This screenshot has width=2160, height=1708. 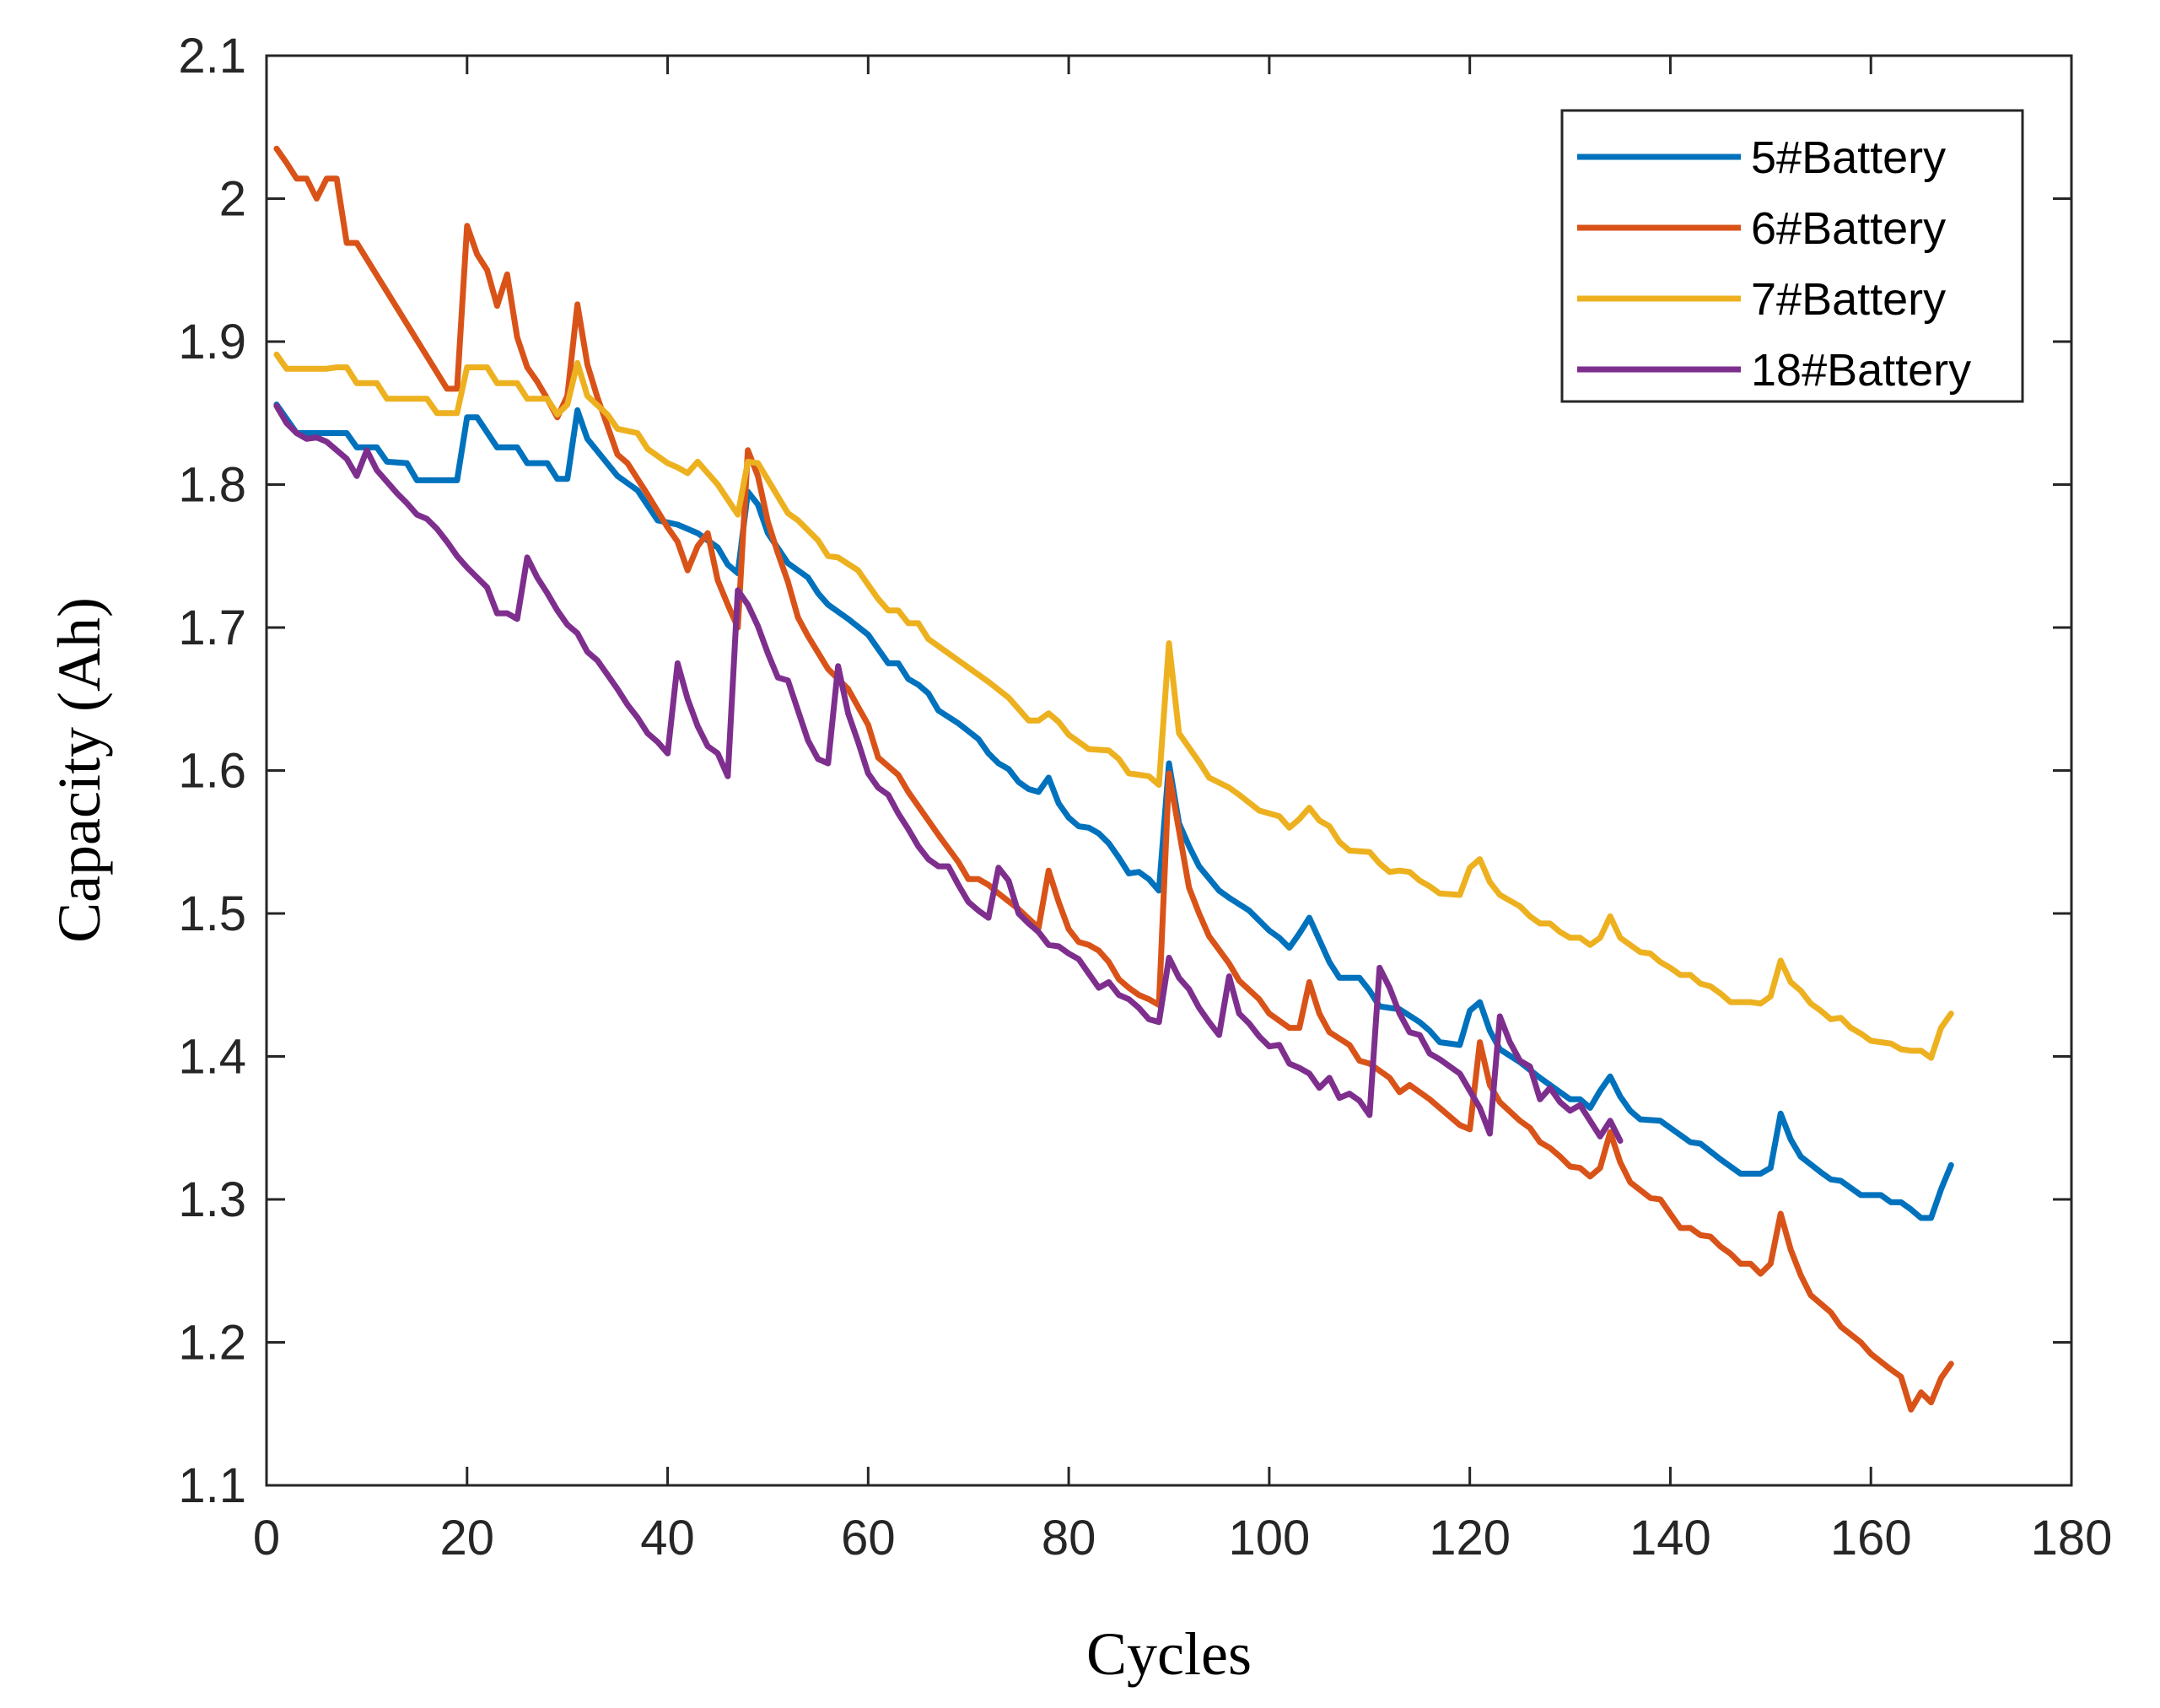 I want to click on y-tick-label: 1.5, so click(x=212, y=913).